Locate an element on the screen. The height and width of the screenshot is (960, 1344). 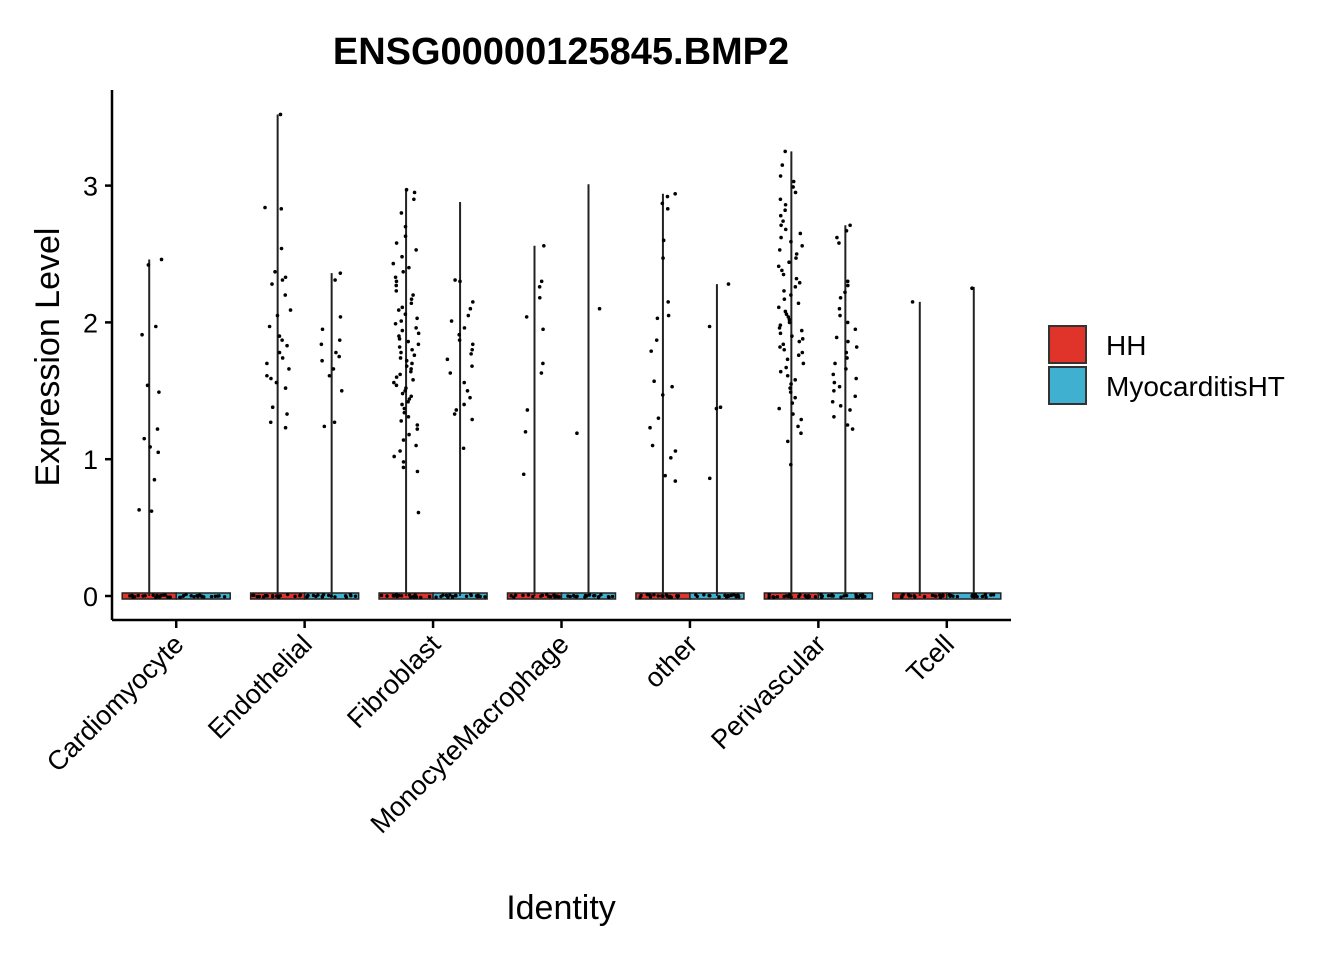
x-tick-label-endothelial: Endothelial is located at coordinates (260, 687).